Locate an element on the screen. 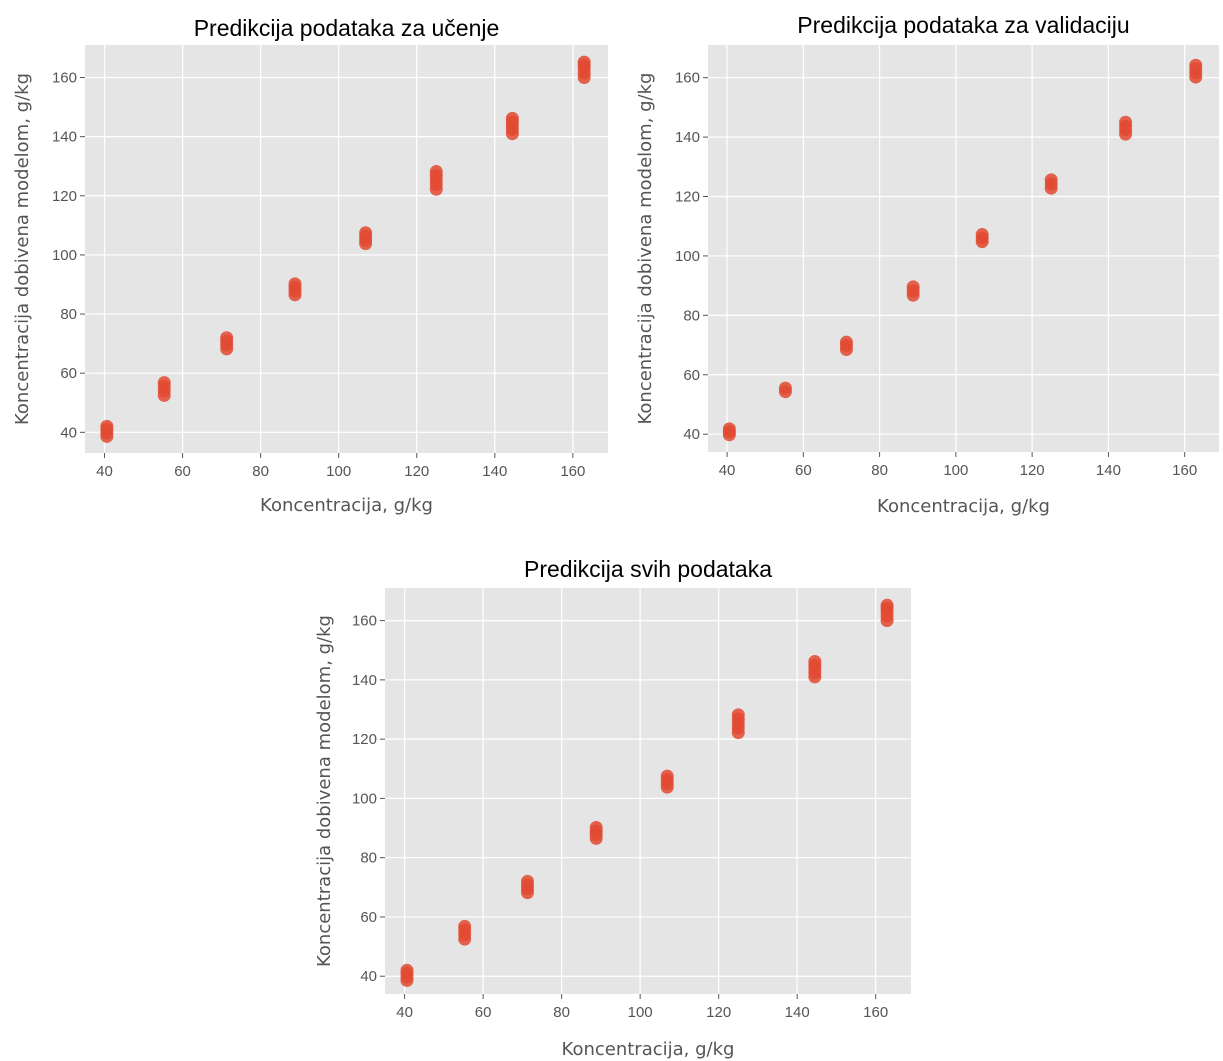 This screenshot has width=1223, height=1061. chart-title: Predikcija podataka za učenje is located at coordinates (347, 28).